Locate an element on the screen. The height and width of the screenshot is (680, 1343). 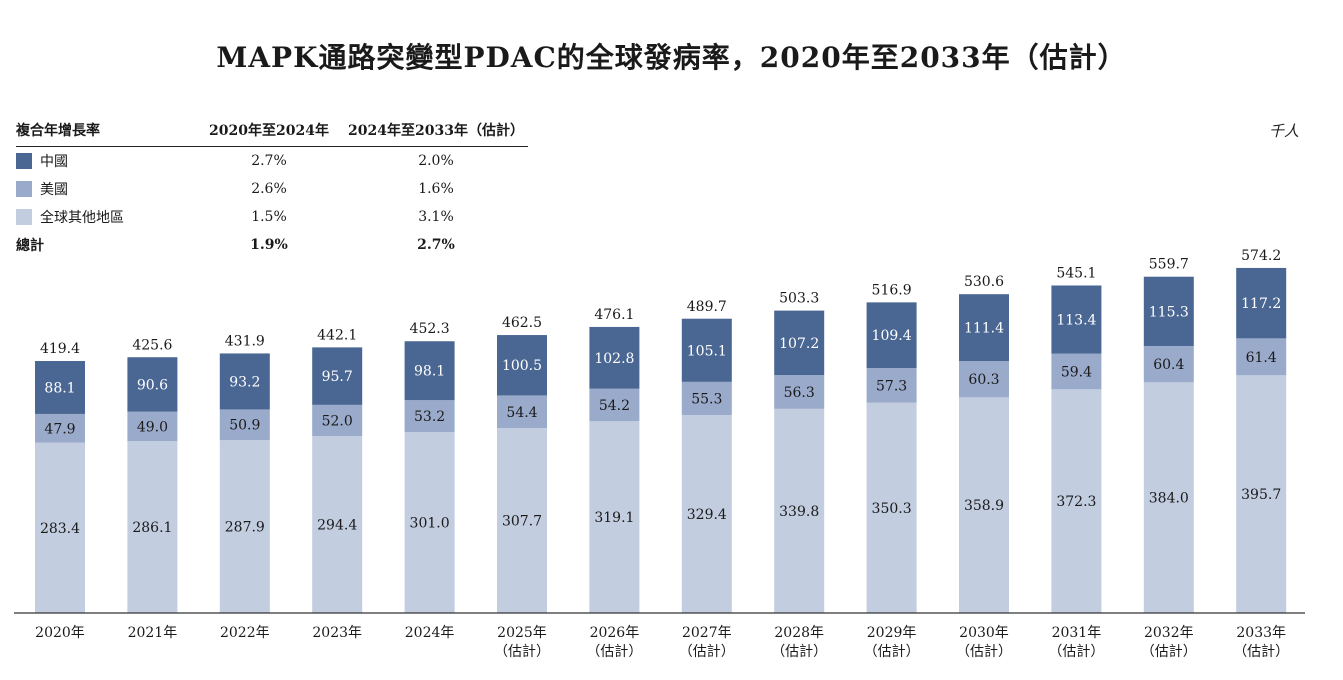
x-tick-label-12: 2032年 is located at coordinates (1169, 633).